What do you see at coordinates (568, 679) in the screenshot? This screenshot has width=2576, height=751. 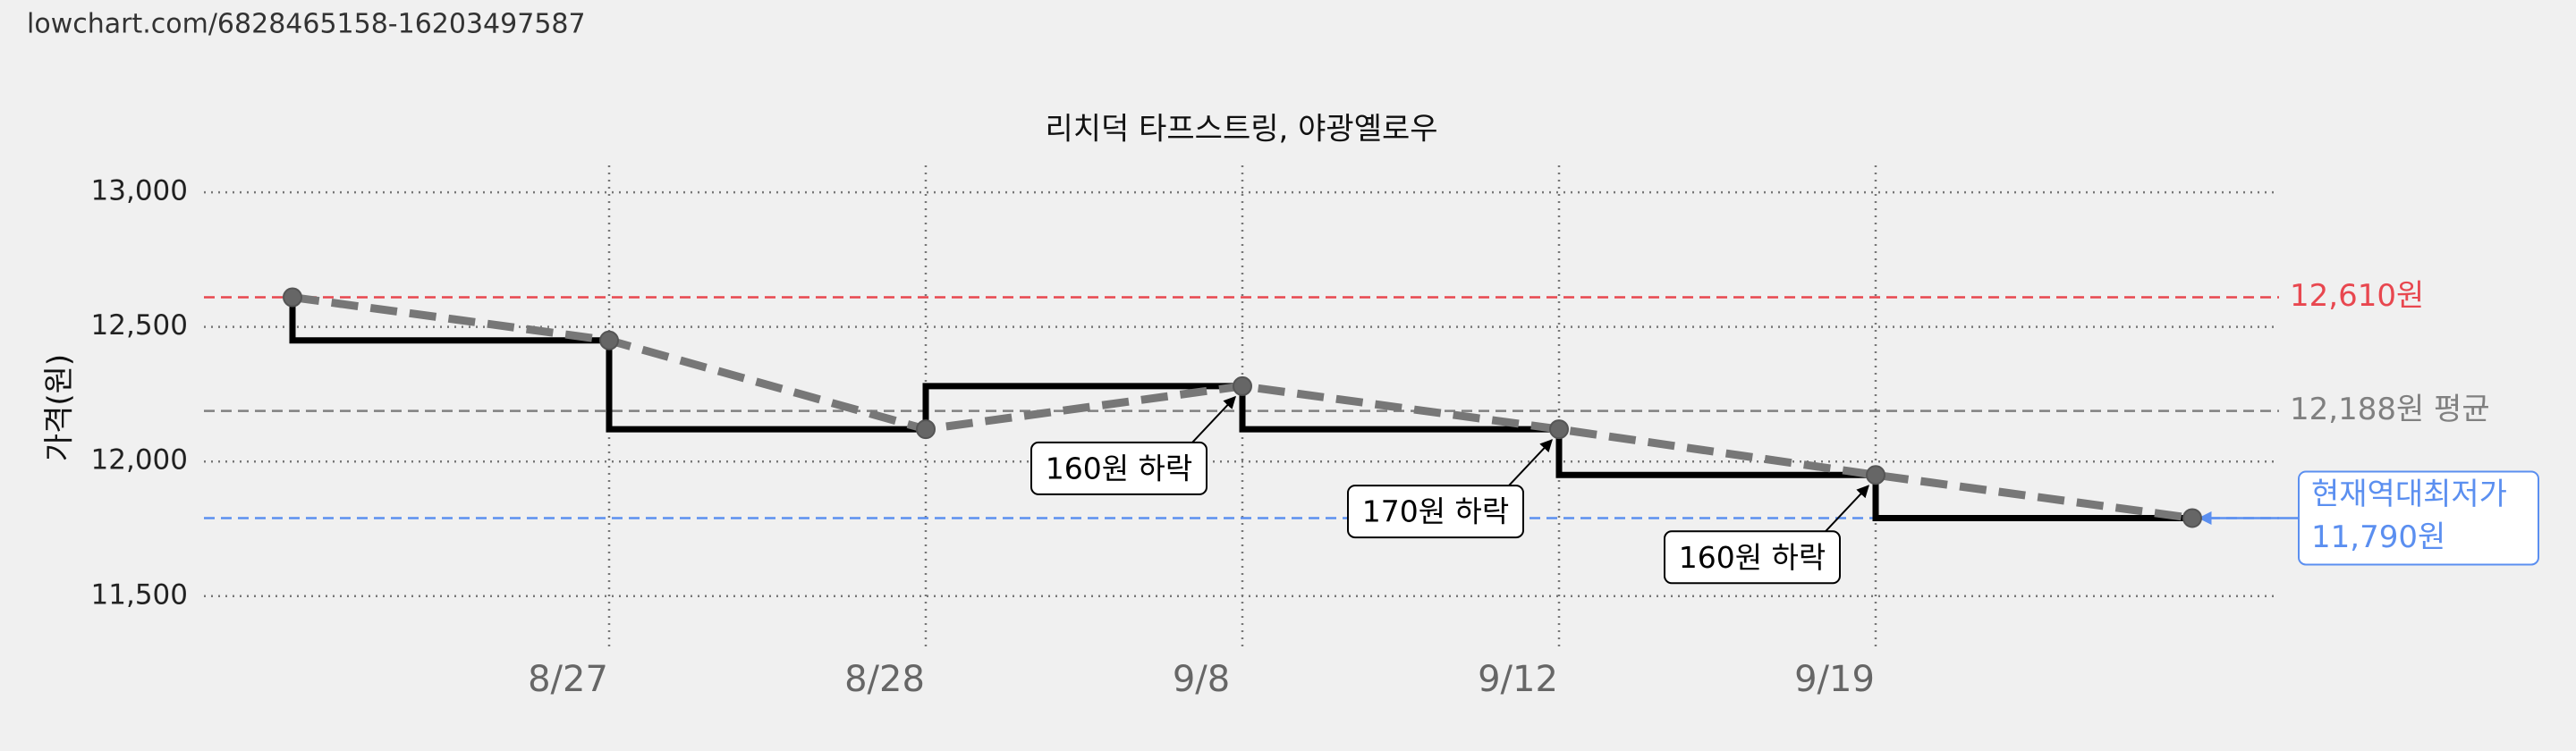 I see `x-tick-label: 8/27` at bounding box center [568, 679].